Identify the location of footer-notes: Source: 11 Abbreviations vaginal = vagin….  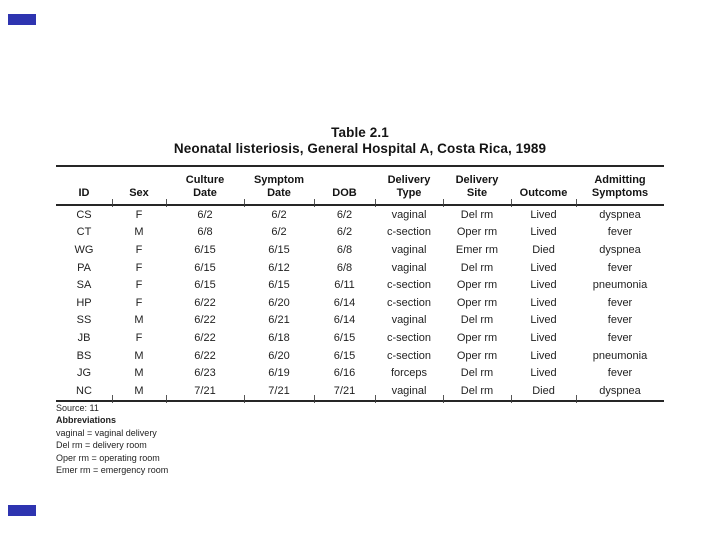
(112, 439).